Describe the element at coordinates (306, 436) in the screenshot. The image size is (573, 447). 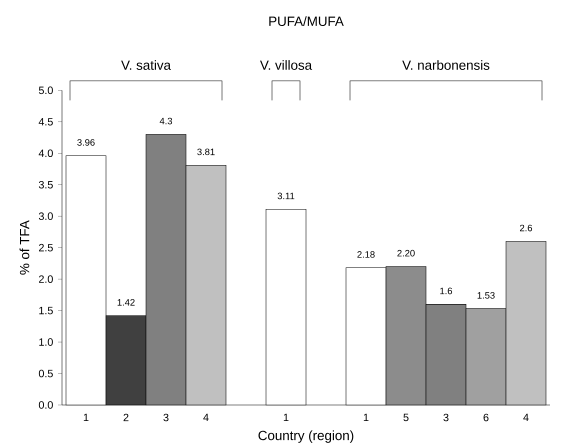
I see `x-axis-title: Country (region)` at that location.